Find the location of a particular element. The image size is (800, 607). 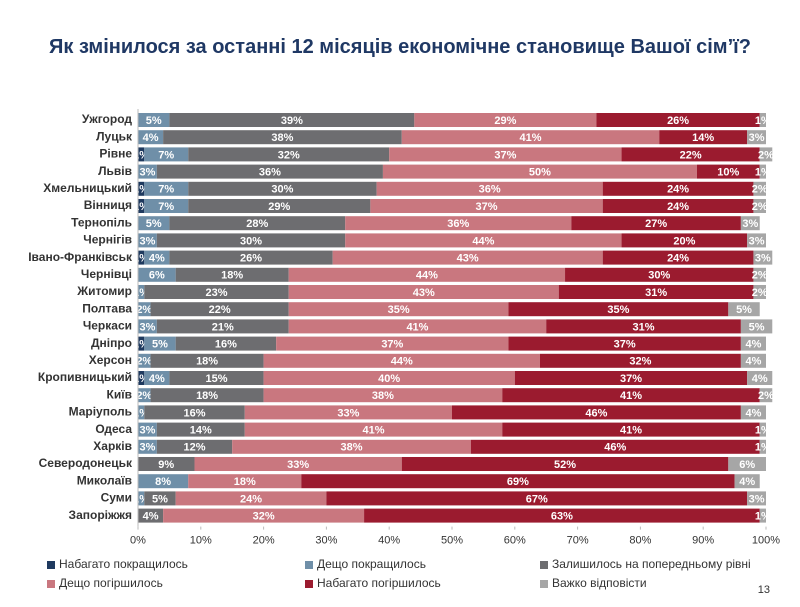

category-label: Дніпро is located at coordinates (111, 343).